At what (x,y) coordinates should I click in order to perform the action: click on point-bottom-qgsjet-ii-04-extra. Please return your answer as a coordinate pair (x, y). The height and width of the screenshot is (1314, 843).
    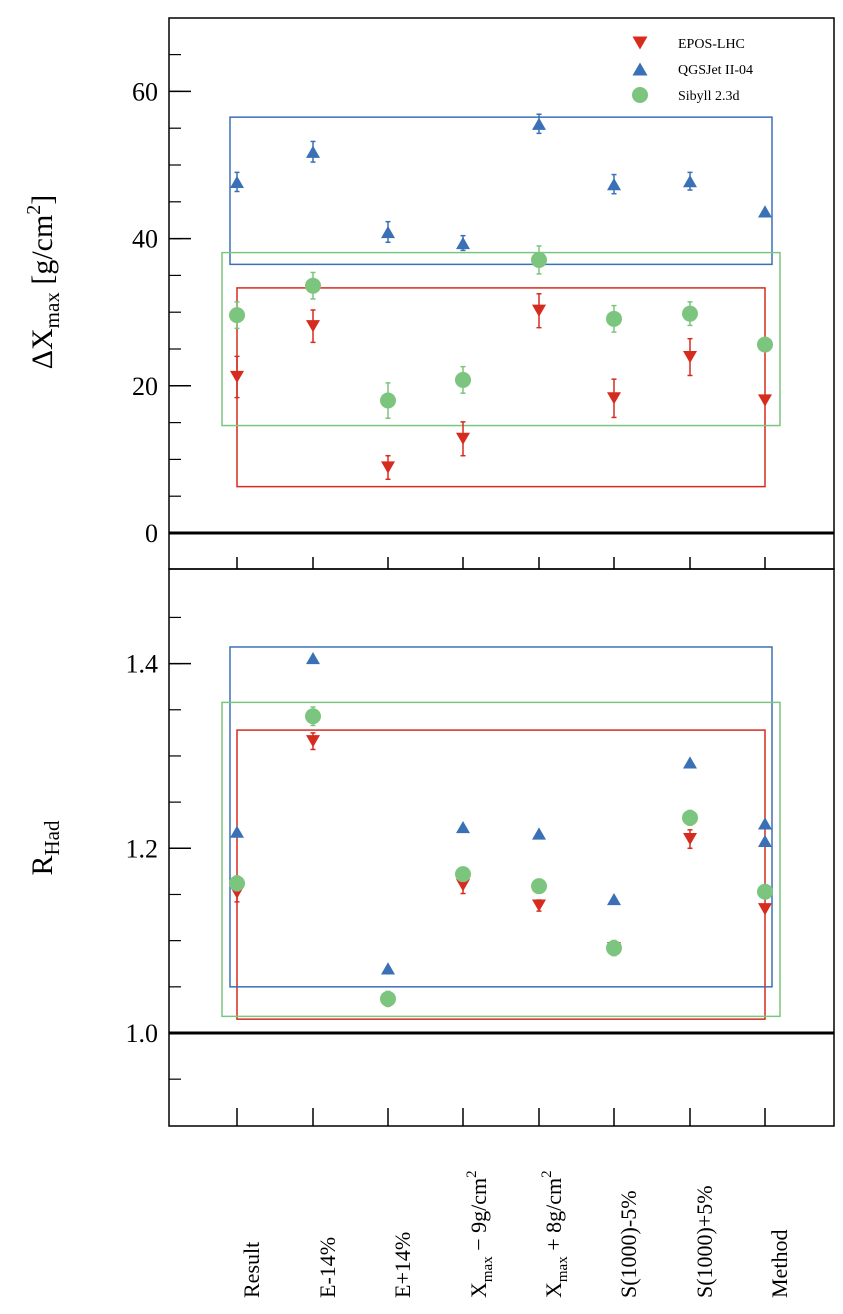
    Looking at the image, I should click on (765, 841).